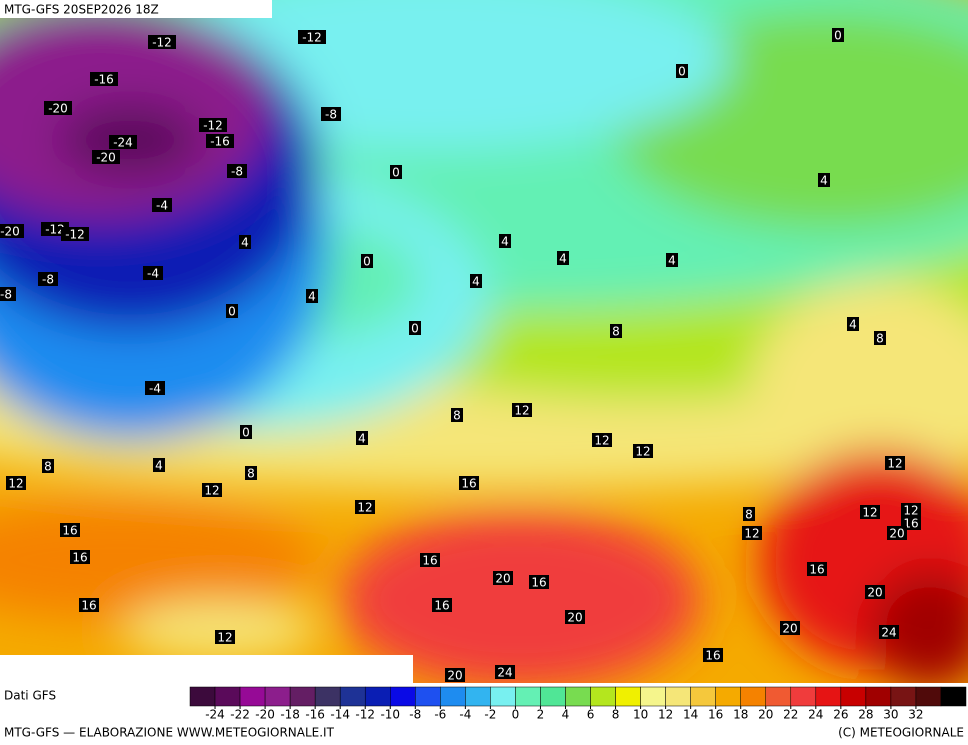 The image size is (968, 745). What do you see at coordinates (390, 715) in the screenshot?
I see `colorbar-label: -10` at bounding box center [390, 715].